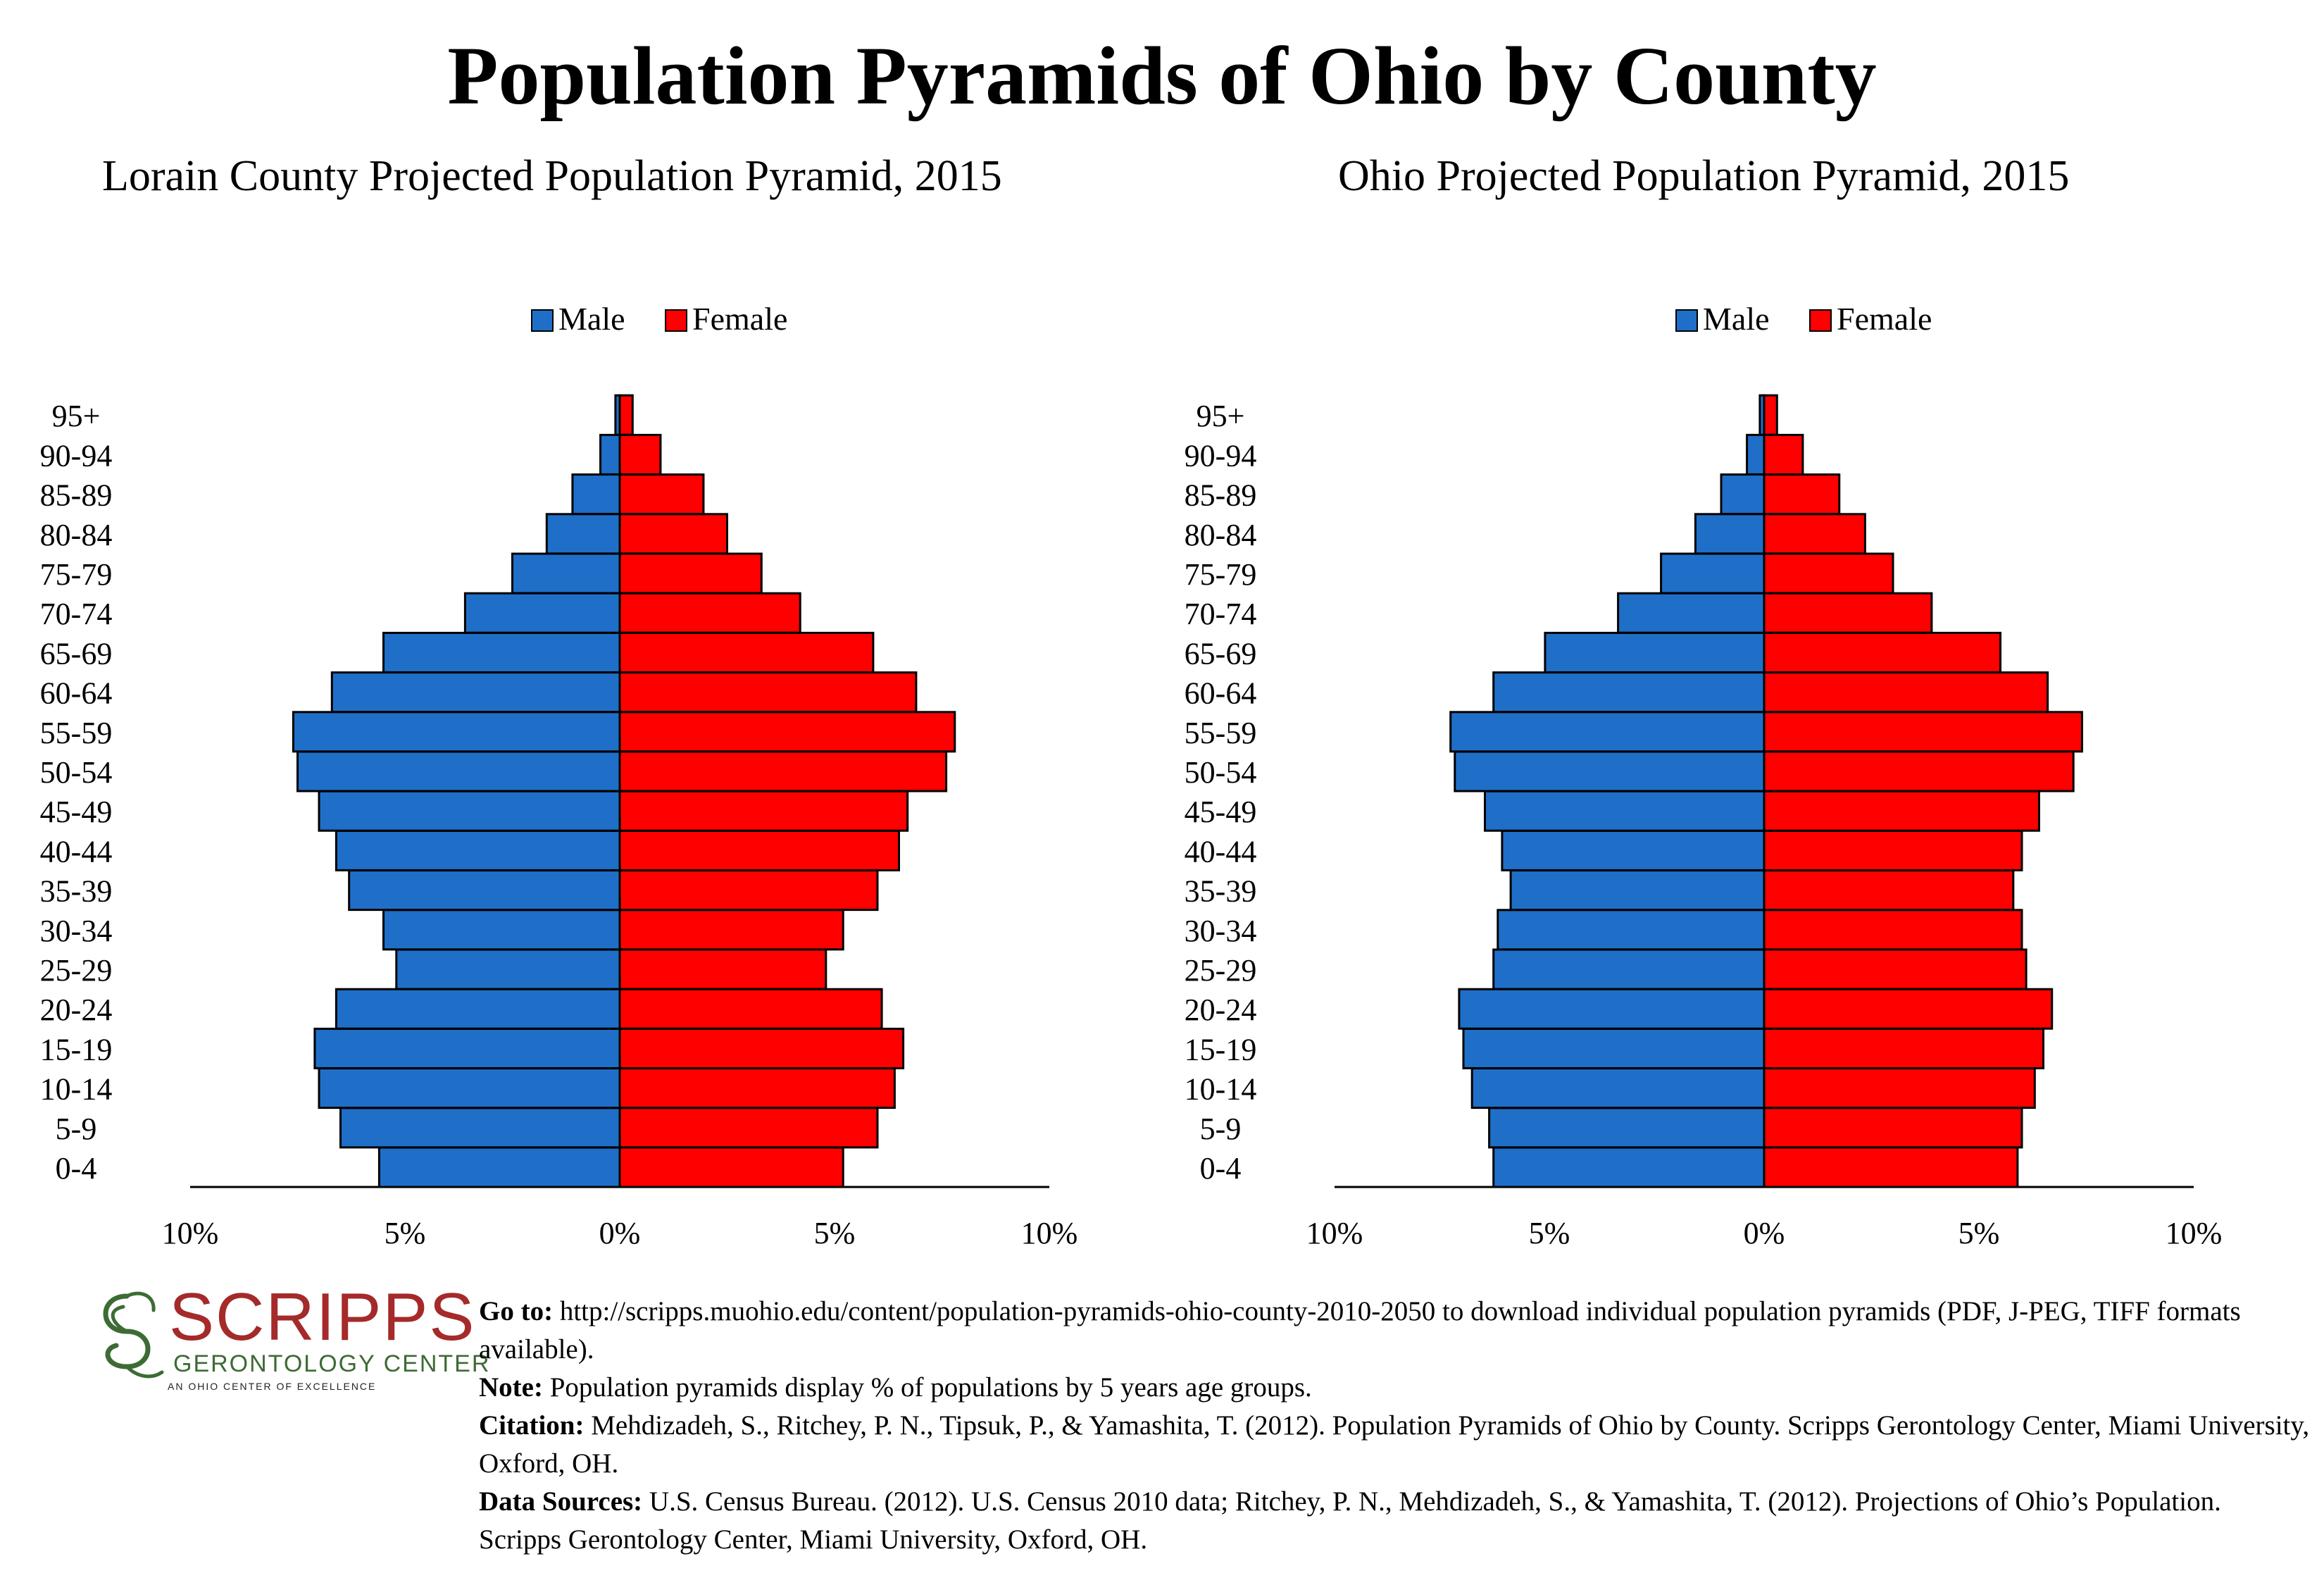 The image size is (2324, 1585). What do you see at coordinates (1221, 931) in the screenshot?
I see `category-label-30-34: 30-34` at bounding box center [1221, 931].